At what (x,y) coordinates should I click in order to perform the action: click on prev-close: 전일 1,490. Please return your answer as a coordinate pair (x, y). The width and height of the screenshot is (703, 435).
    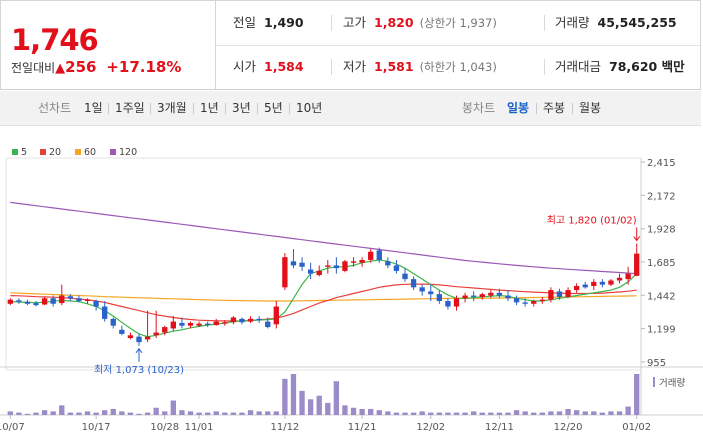
    Looking at the image, I should click on (268, 23).